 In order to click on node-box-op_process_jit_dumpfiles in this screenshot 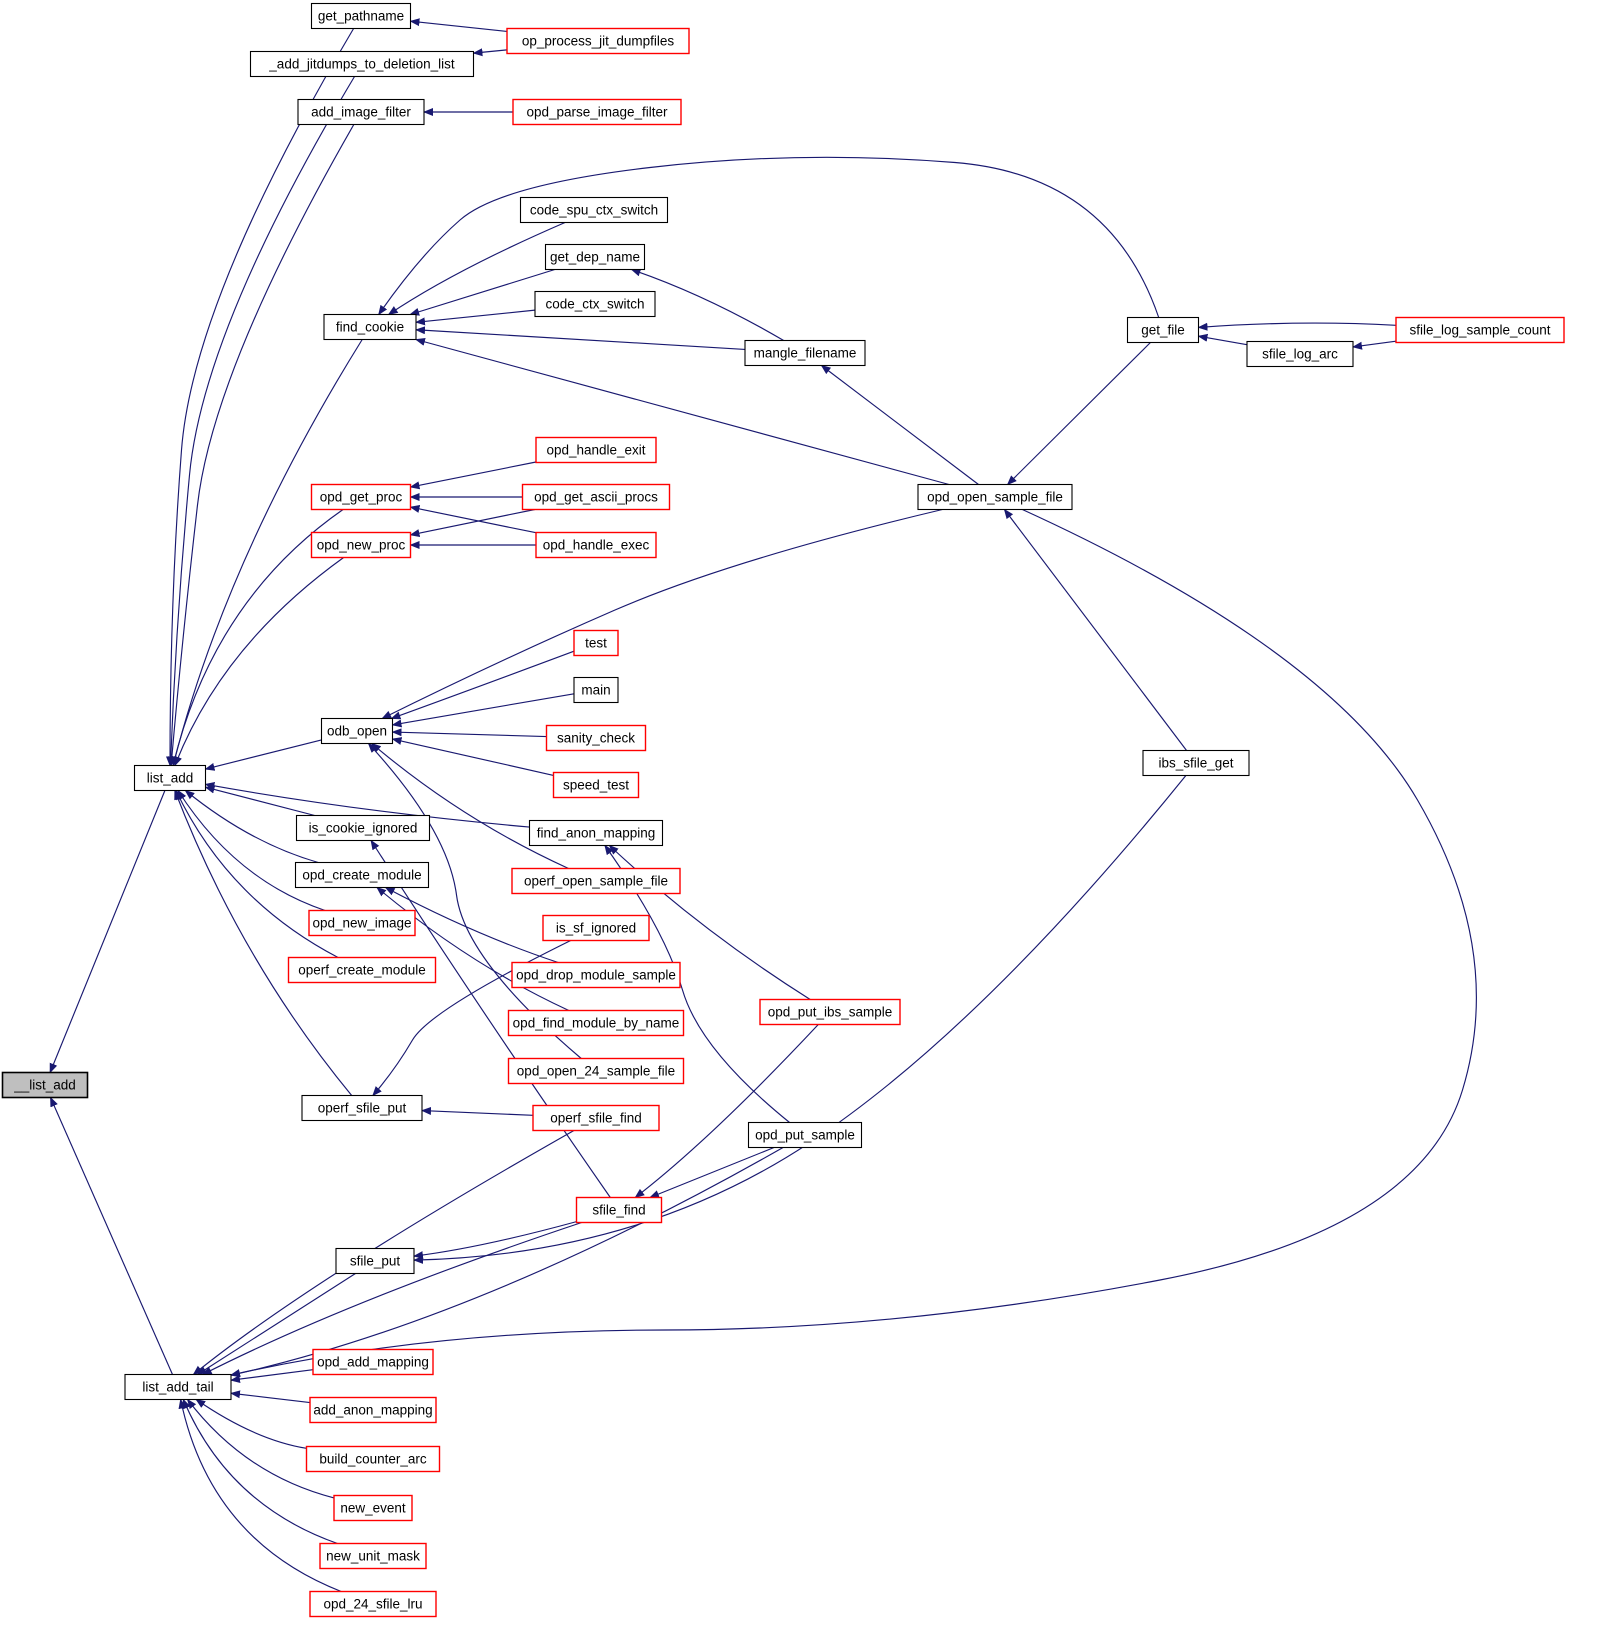, I will do `click(598, 41)`.